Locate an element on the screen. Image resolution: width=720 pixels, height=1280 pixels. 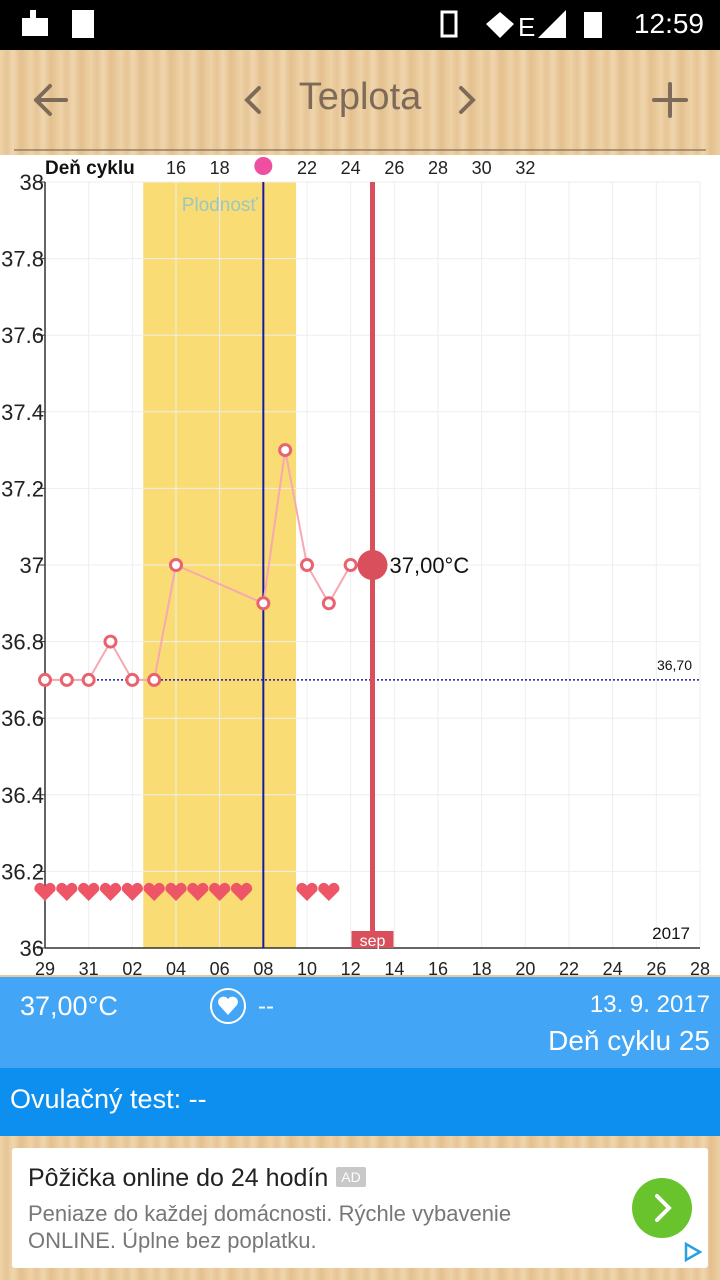
x-tick-label: 18 is located at coordinates (482, 967).